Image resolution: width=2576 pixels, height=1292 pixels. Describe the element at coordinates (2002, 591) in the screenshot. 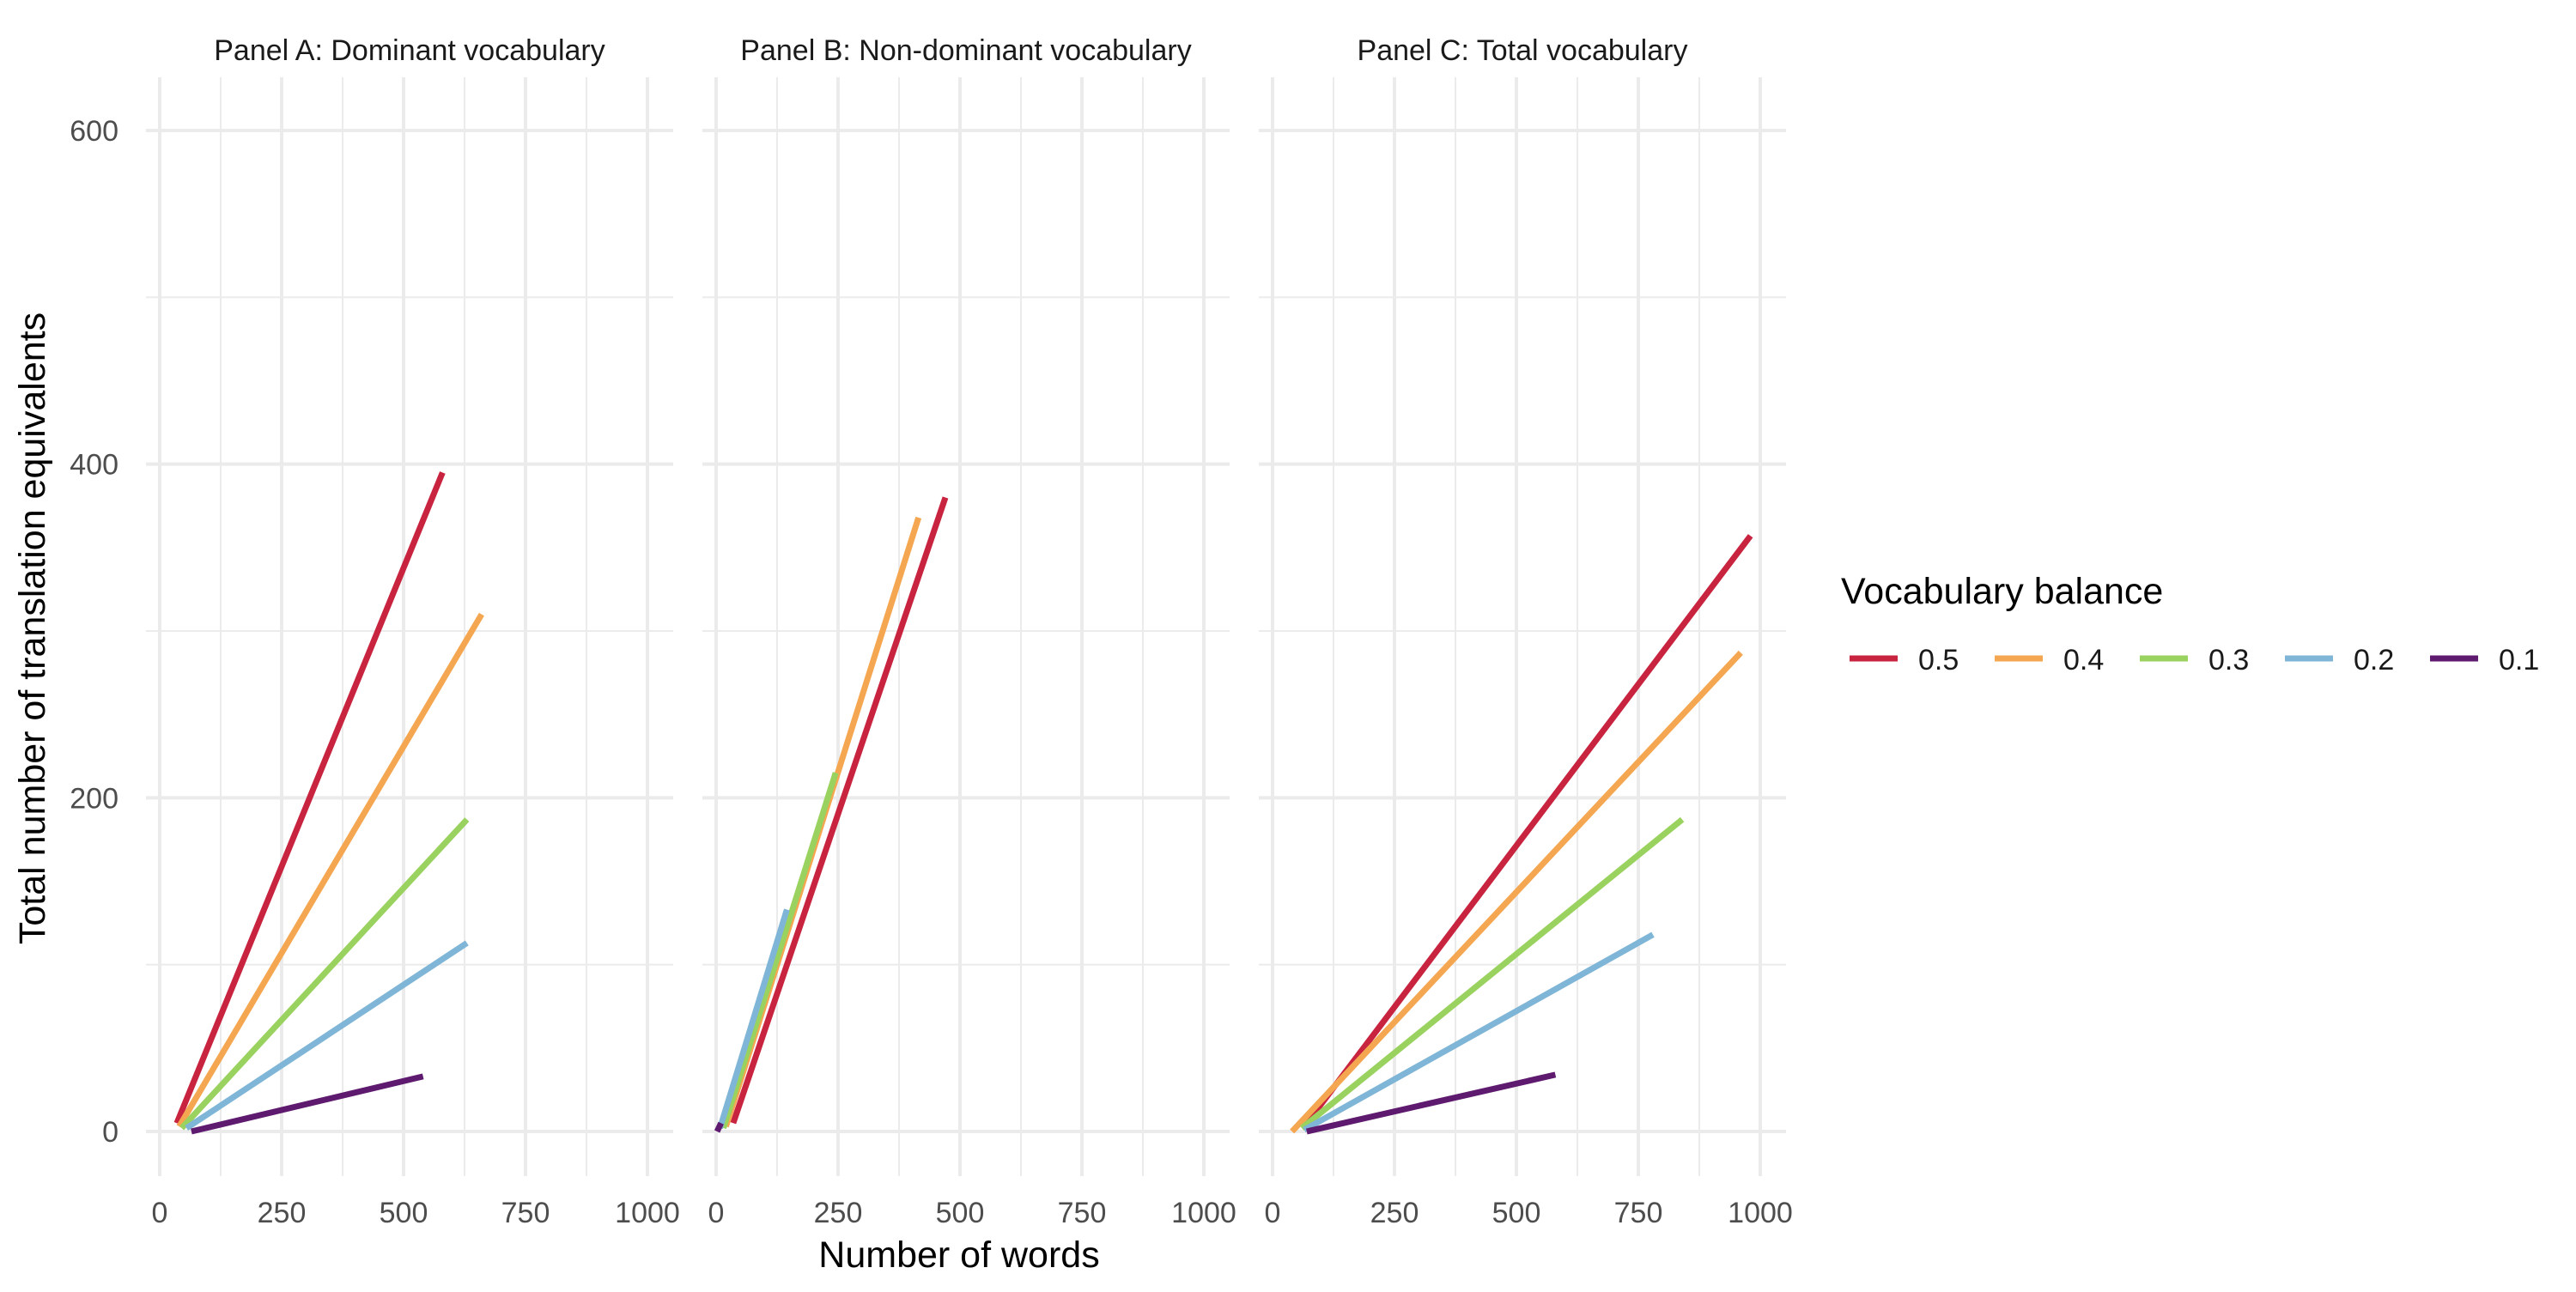

I see `legend-title: Vocabulary balance` at that location.